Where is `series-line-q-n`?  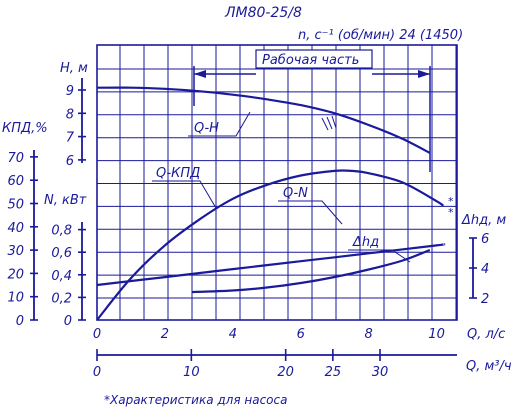 series-line-q-n is located at coordinates (271, 265).